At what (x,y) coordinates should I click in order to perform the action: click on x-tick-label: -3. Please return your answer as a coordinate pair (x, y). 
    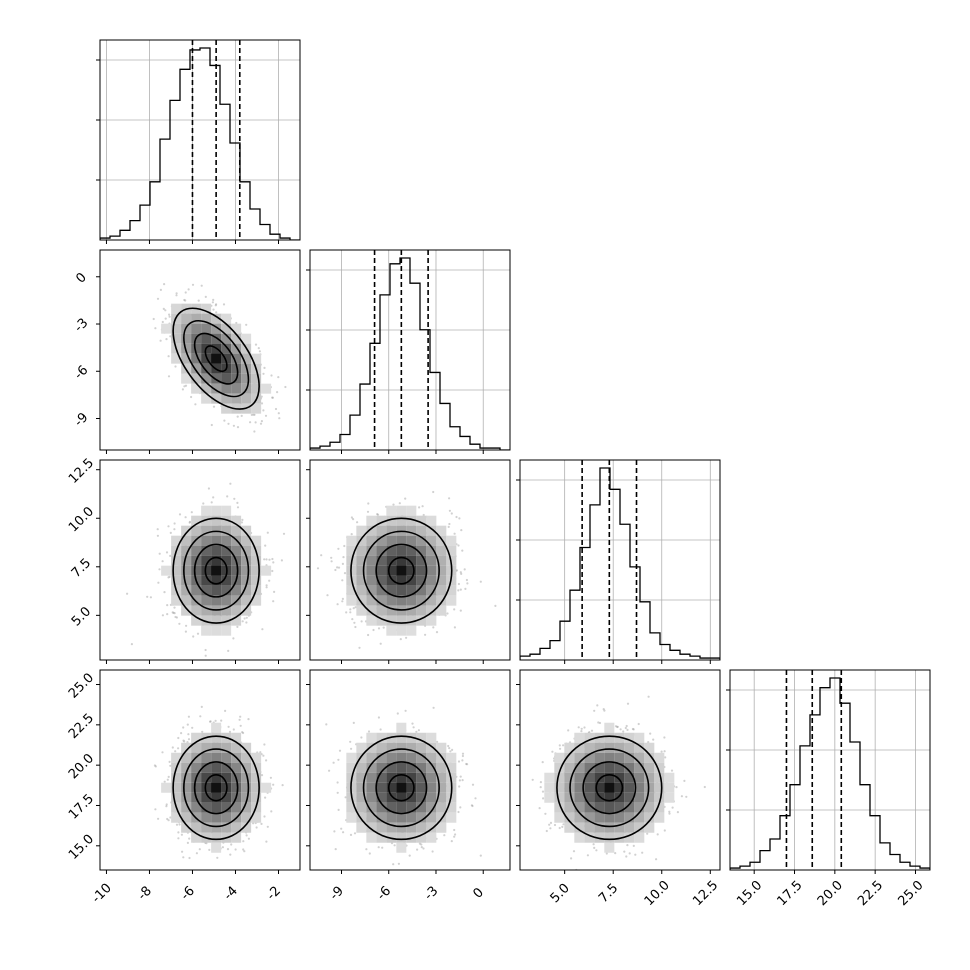
    Looking at the image, I should click on (432, 894).